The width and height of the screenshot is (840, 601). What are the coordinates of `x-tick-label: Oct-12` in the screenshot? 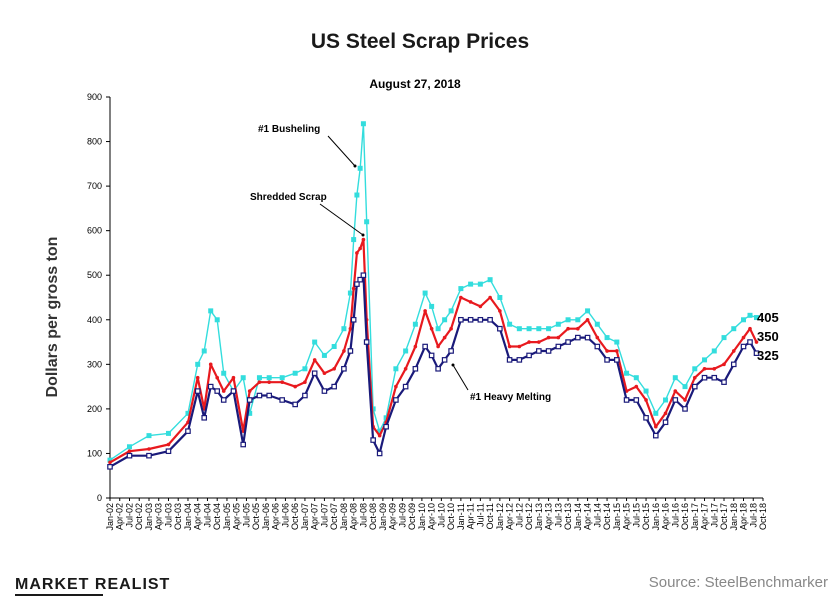 It's located at (529, 516).